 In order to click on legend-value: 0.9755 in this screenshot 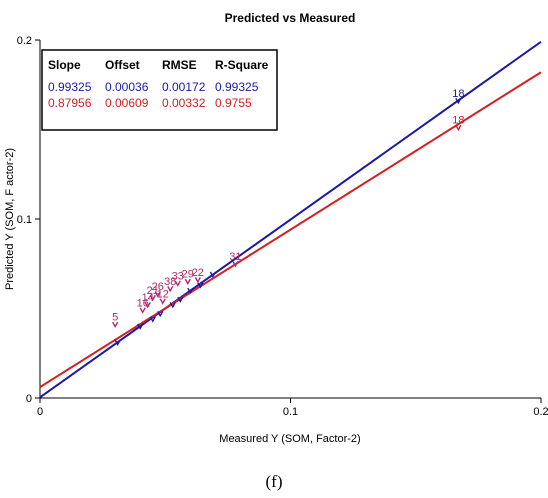, I will do `click(233, 103)`.